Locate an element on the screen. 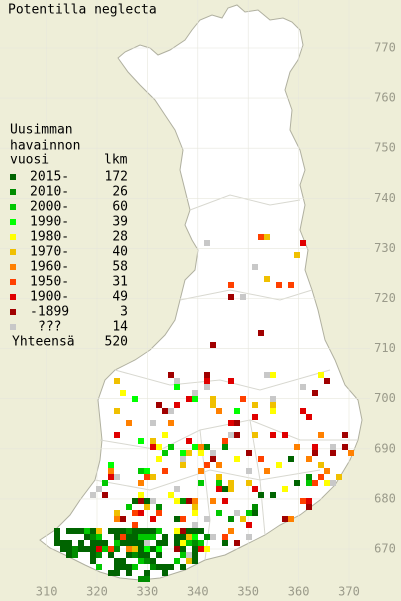 This screenshot has width=401, height=601. y-axis-label: 690 is located at coordinates (385, 448).